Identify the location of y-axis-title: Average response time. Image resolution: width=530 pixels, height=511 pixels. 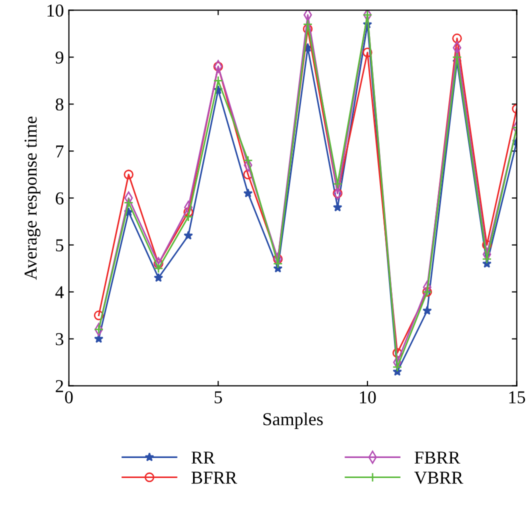
(32, 198).